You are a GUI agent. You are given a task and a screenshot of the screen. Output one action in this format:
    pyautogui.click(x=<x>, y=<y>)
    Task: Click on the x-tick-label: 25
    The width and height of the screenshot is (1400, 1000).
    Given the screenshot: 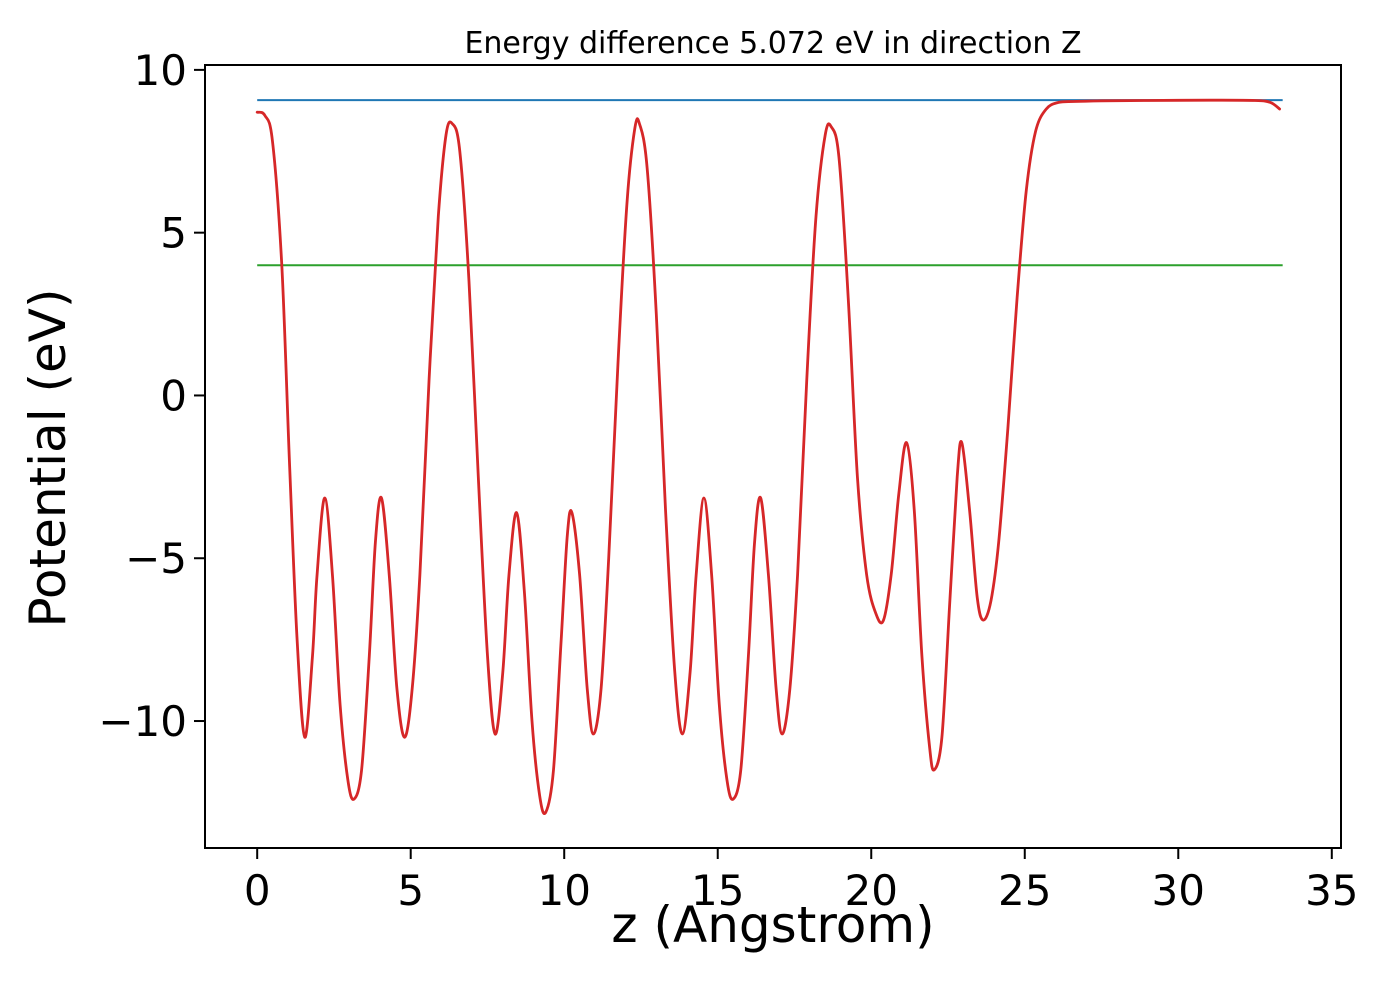 What is the action you would take?
    pyautogui.click(x=1024, y=890)
    